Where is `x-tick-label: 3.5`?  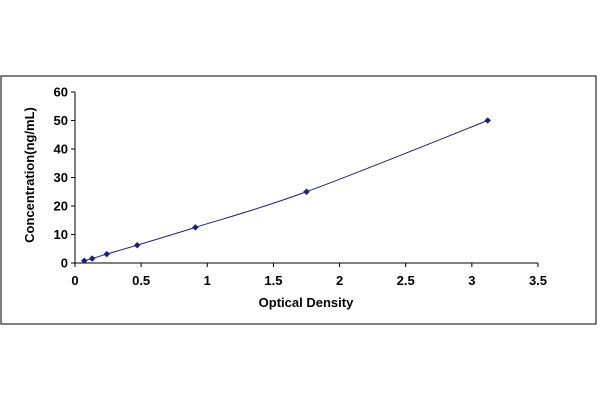 x-tick-label: 3.5 is located at coordinates (538, 280).